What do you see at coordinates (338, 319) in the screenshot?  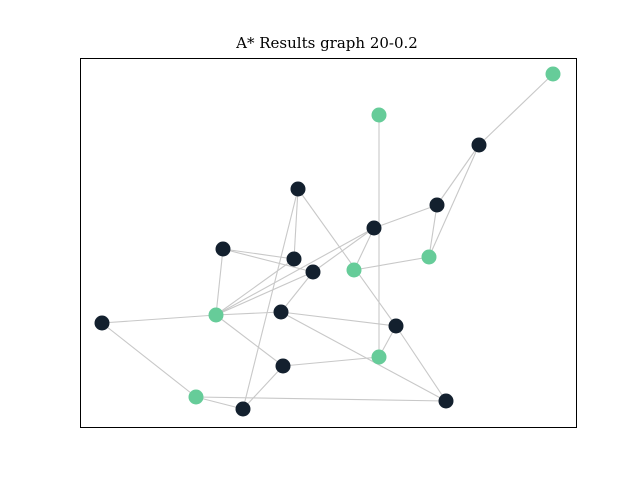 I see `edge-n11-n13` at bounding box center [338, 319].